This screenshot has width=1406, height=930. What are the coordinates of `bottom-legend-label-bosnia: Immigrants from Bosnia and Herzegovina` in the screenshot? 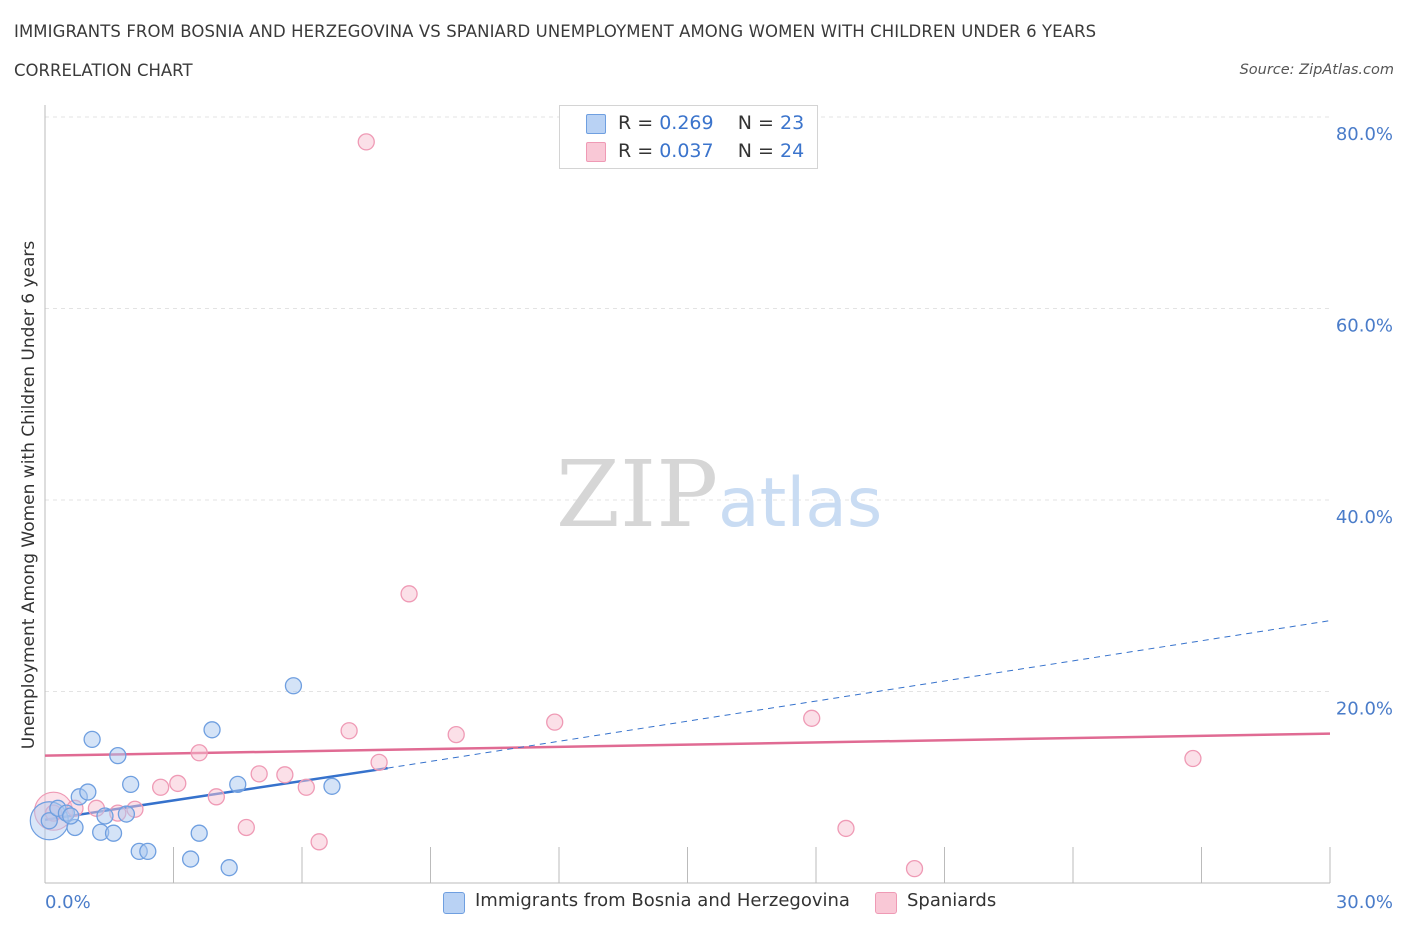 It's located at (662, 900).